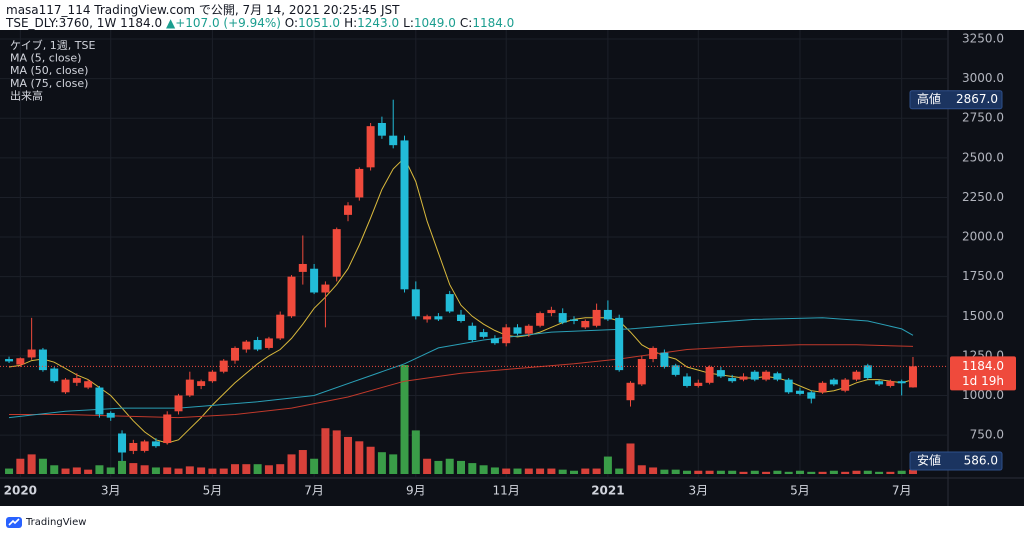 The height and width of the screenshot is (536, 1024). What do you see at coordinates (977, 99) in the screenshot?
I see `annotation-value: 2867.0` at bounding box center [977, 99].